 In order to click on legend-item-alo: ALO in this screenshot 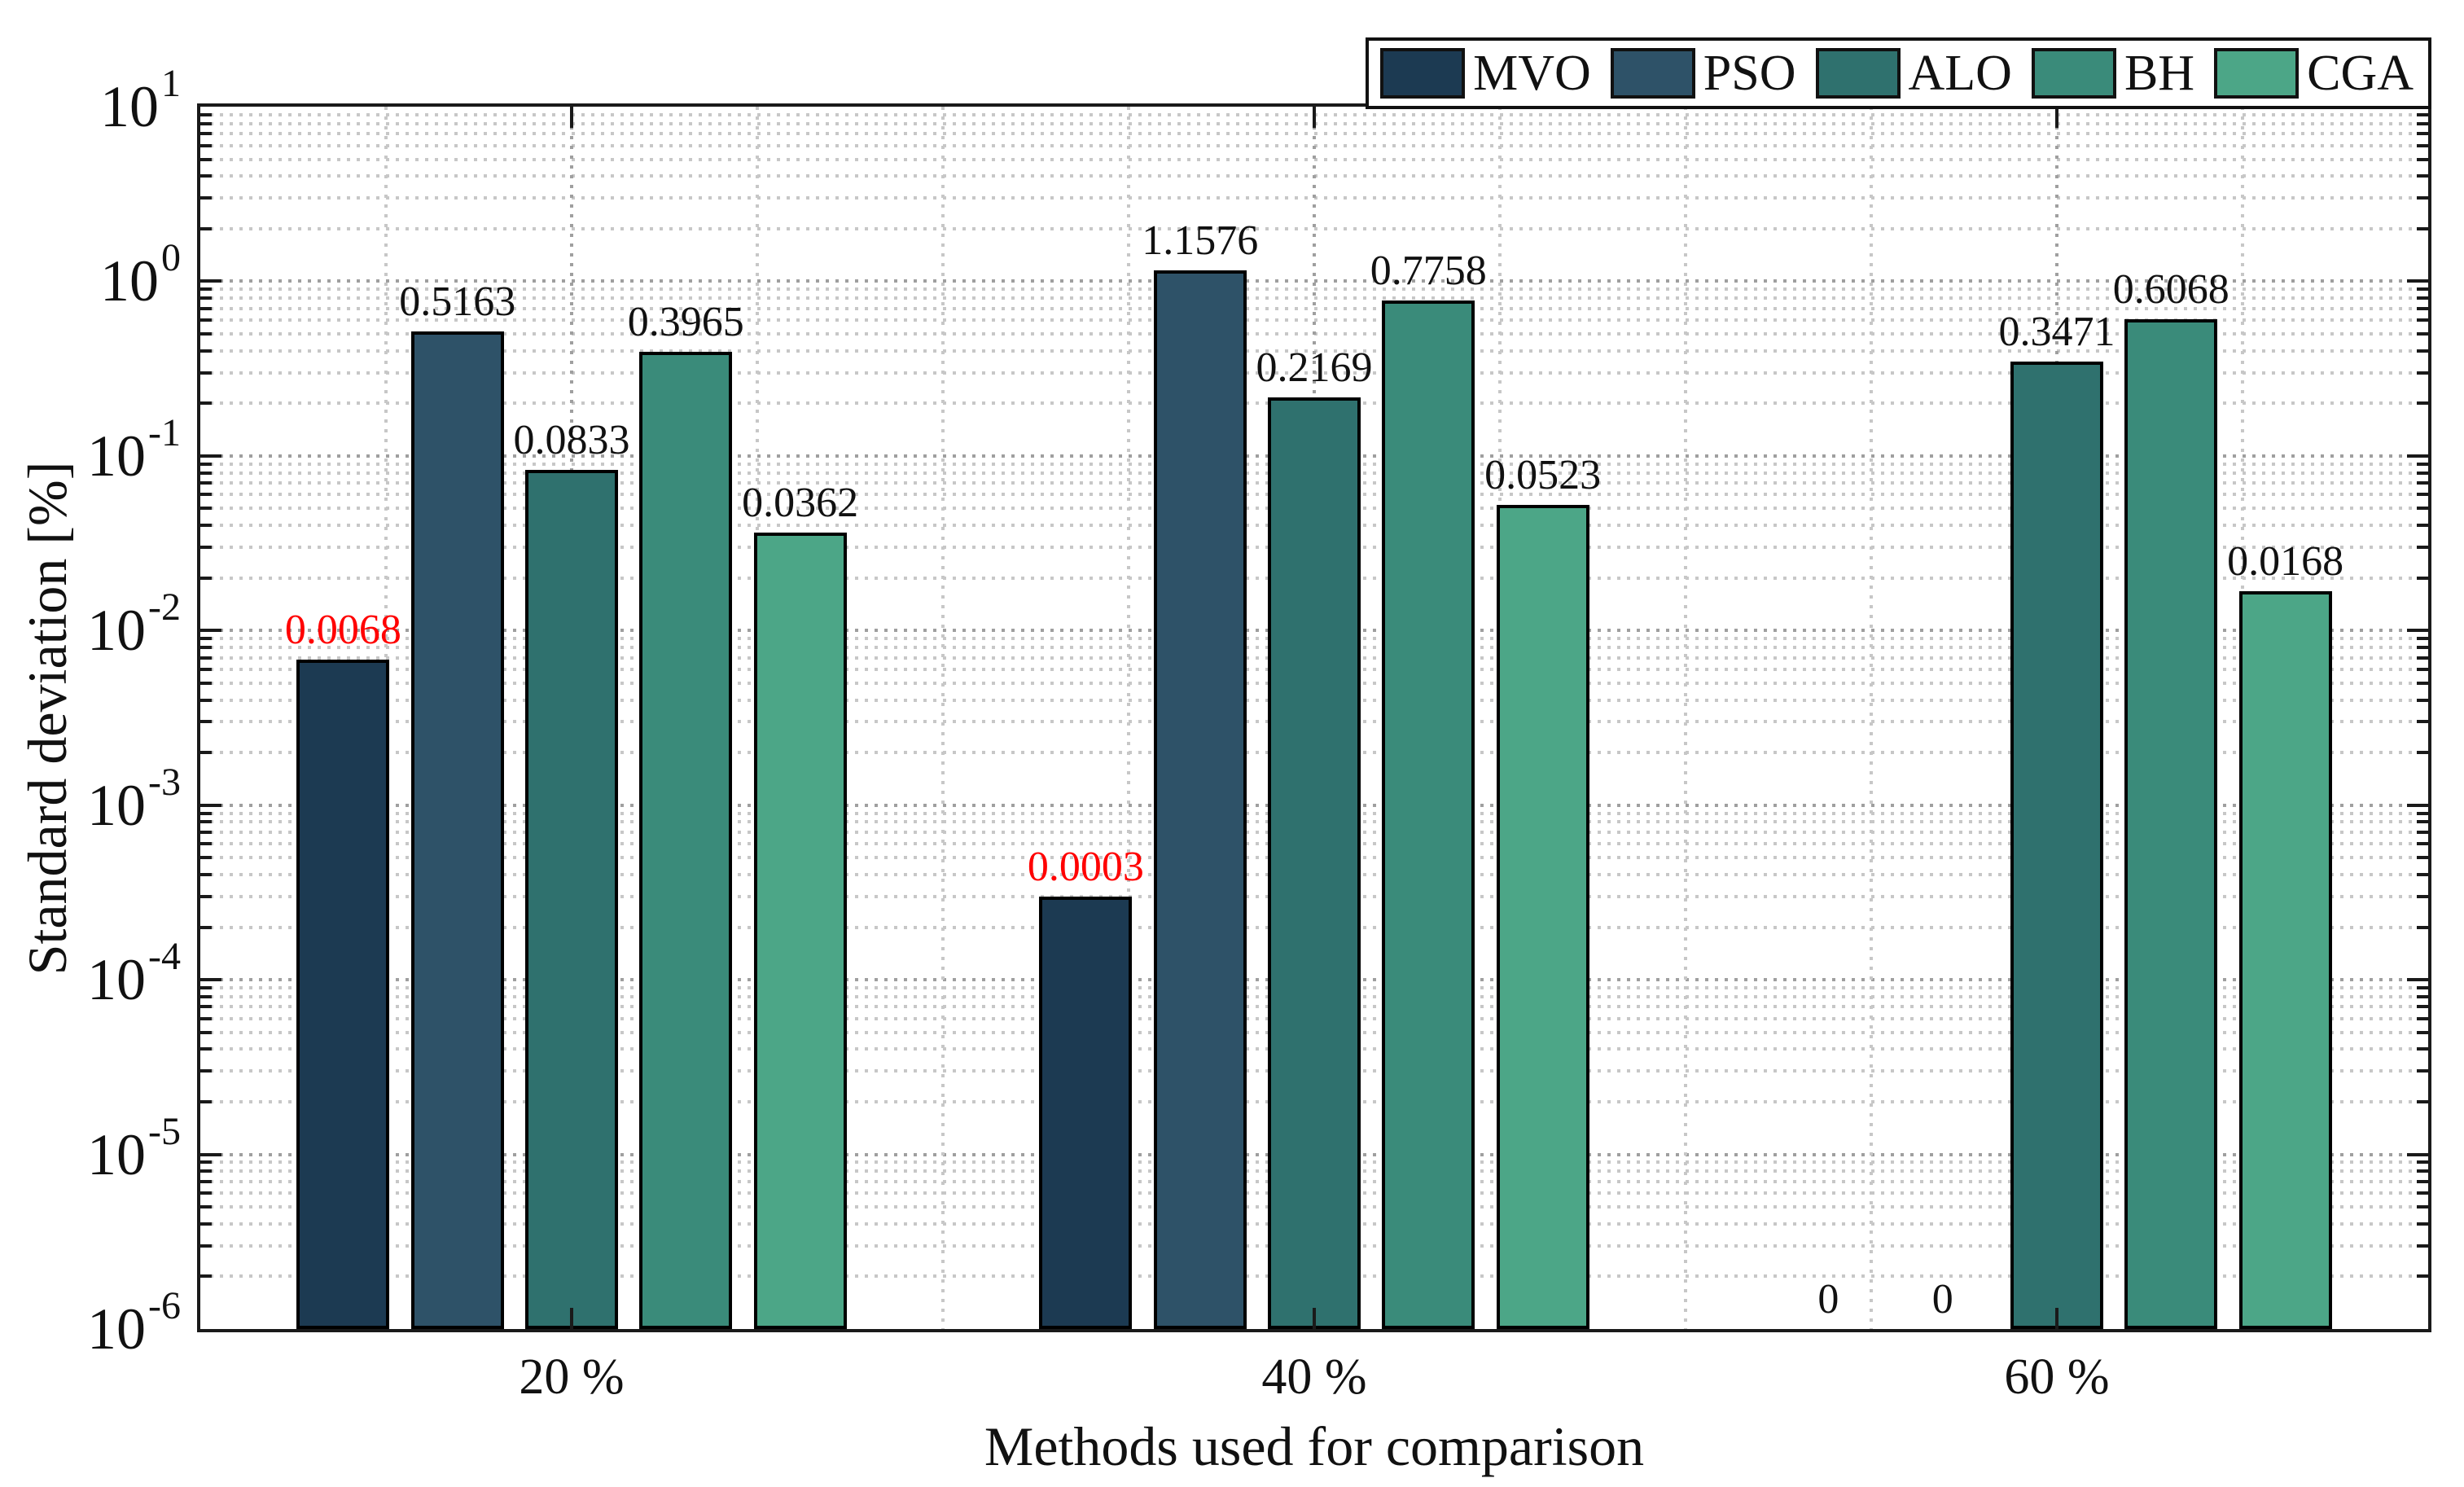, I will do `click(1913, 73)`.